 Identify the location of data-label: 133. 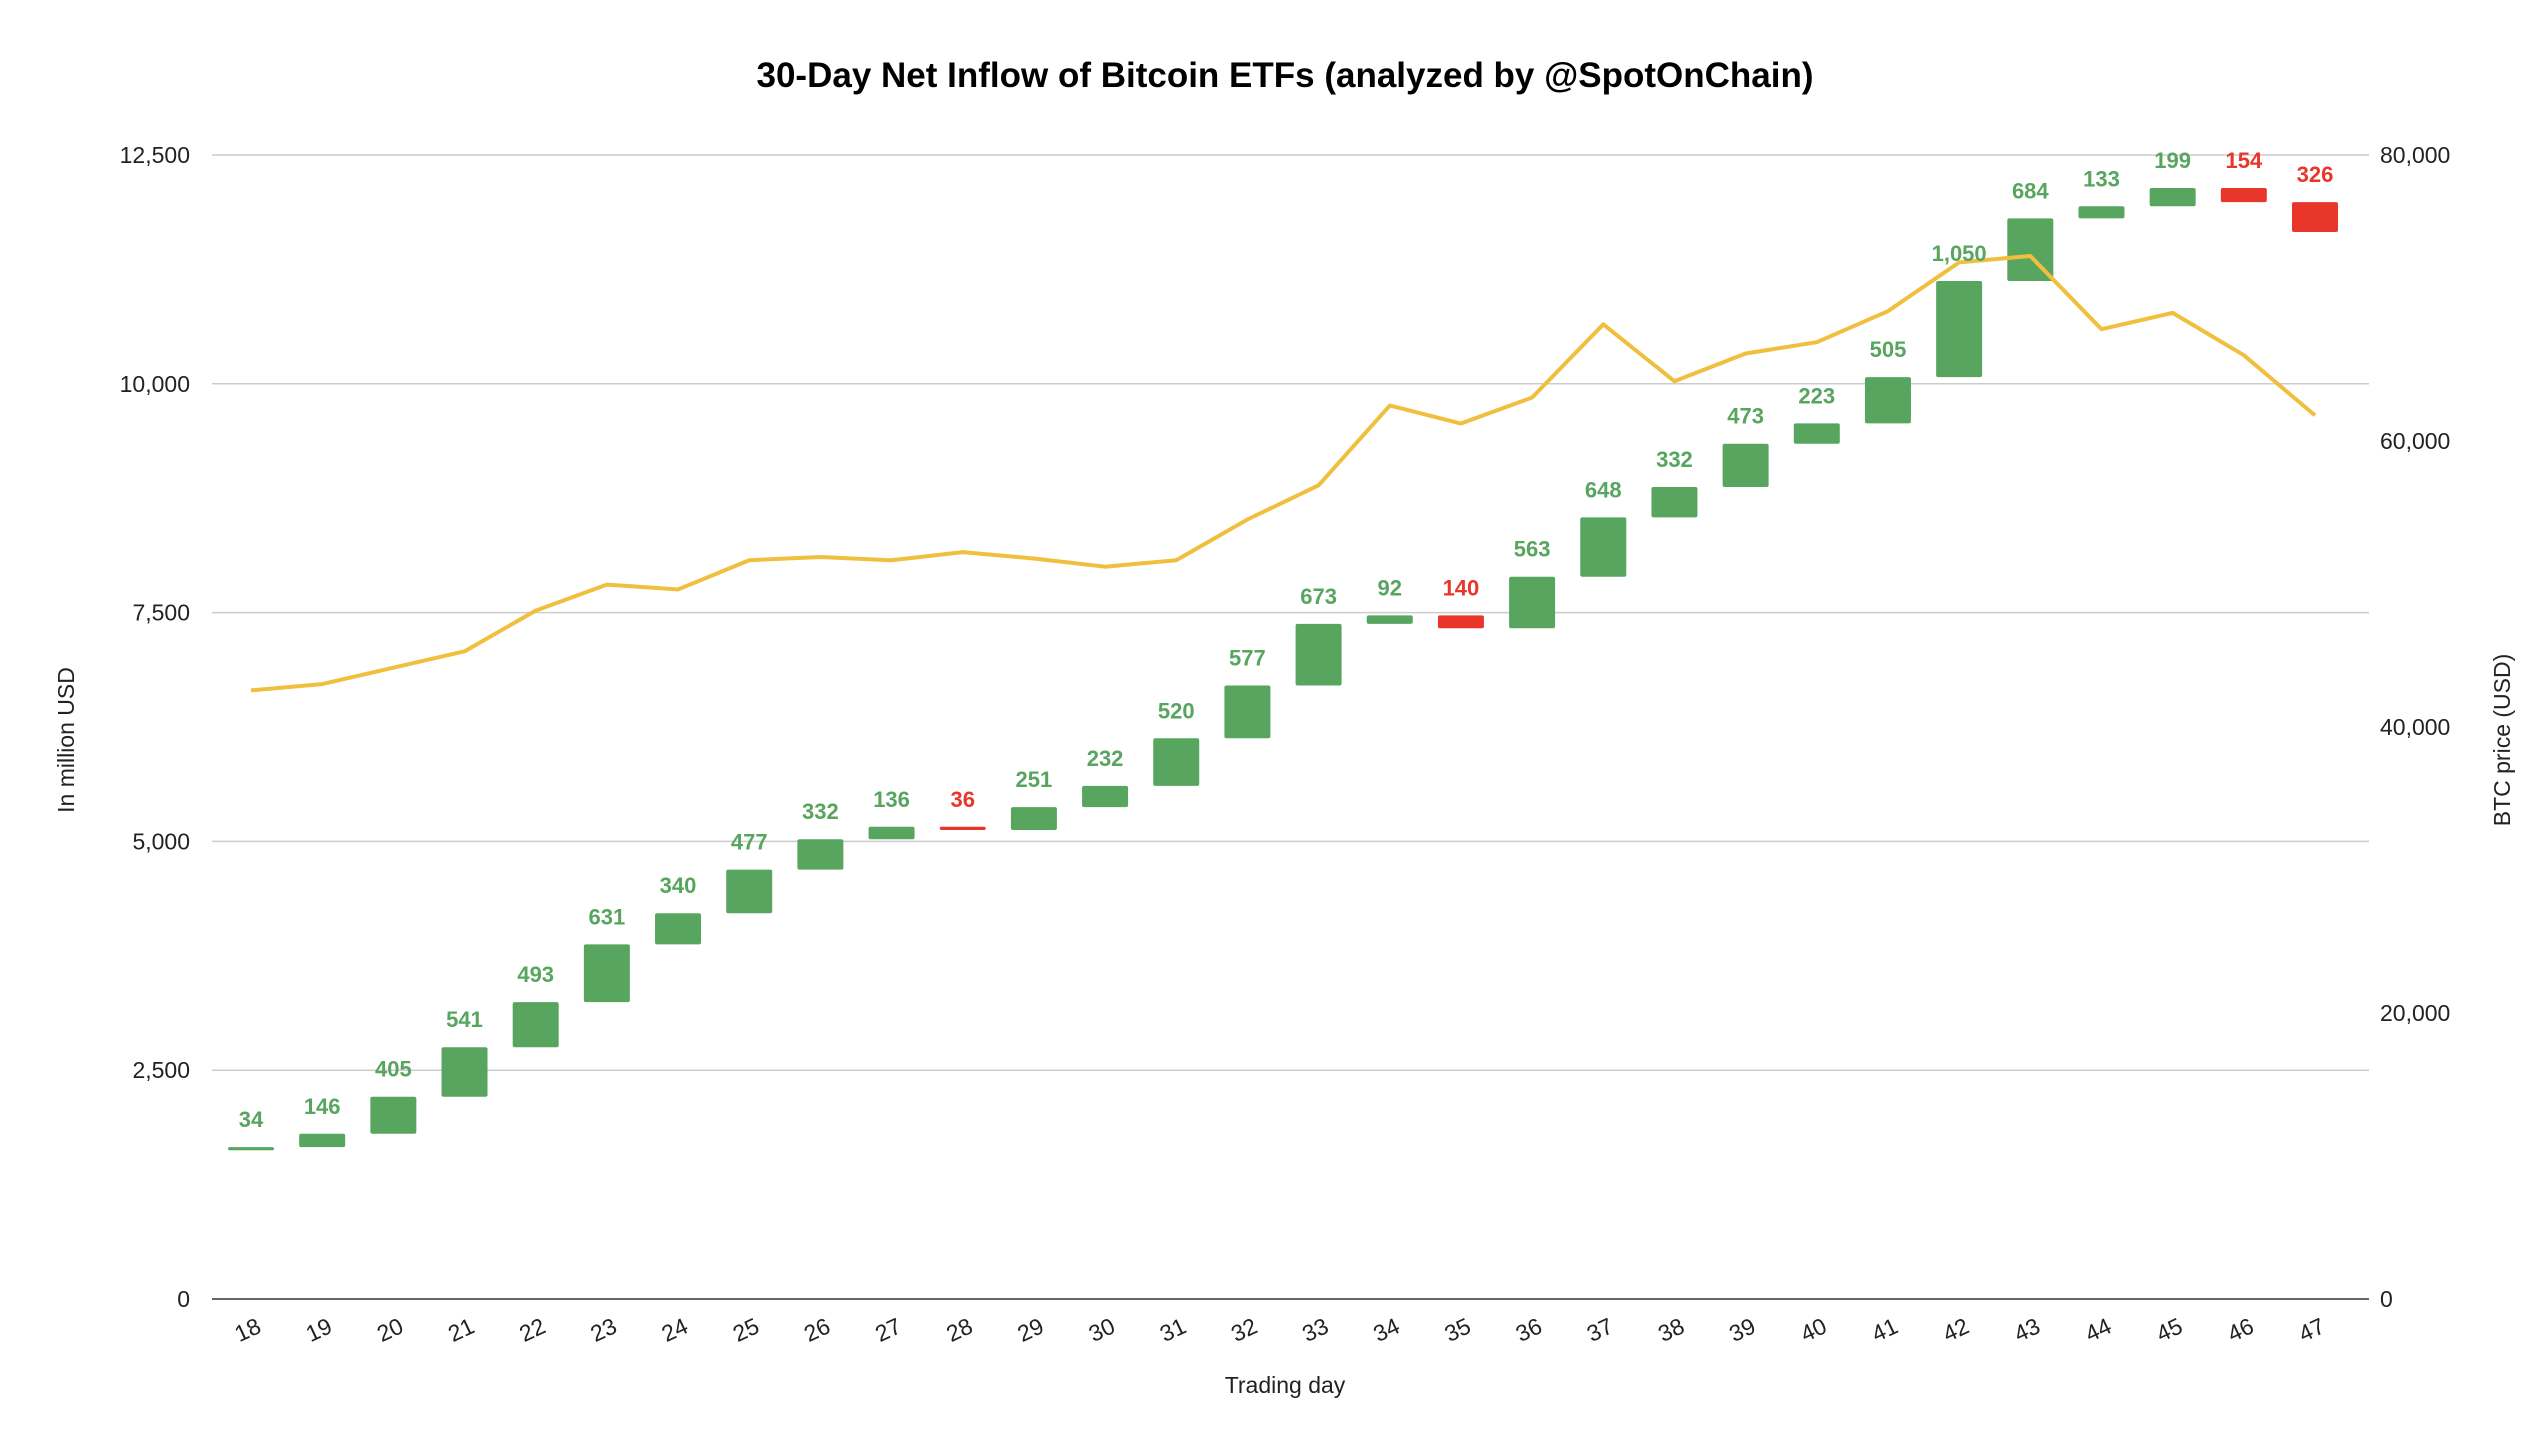
(2101, 178).